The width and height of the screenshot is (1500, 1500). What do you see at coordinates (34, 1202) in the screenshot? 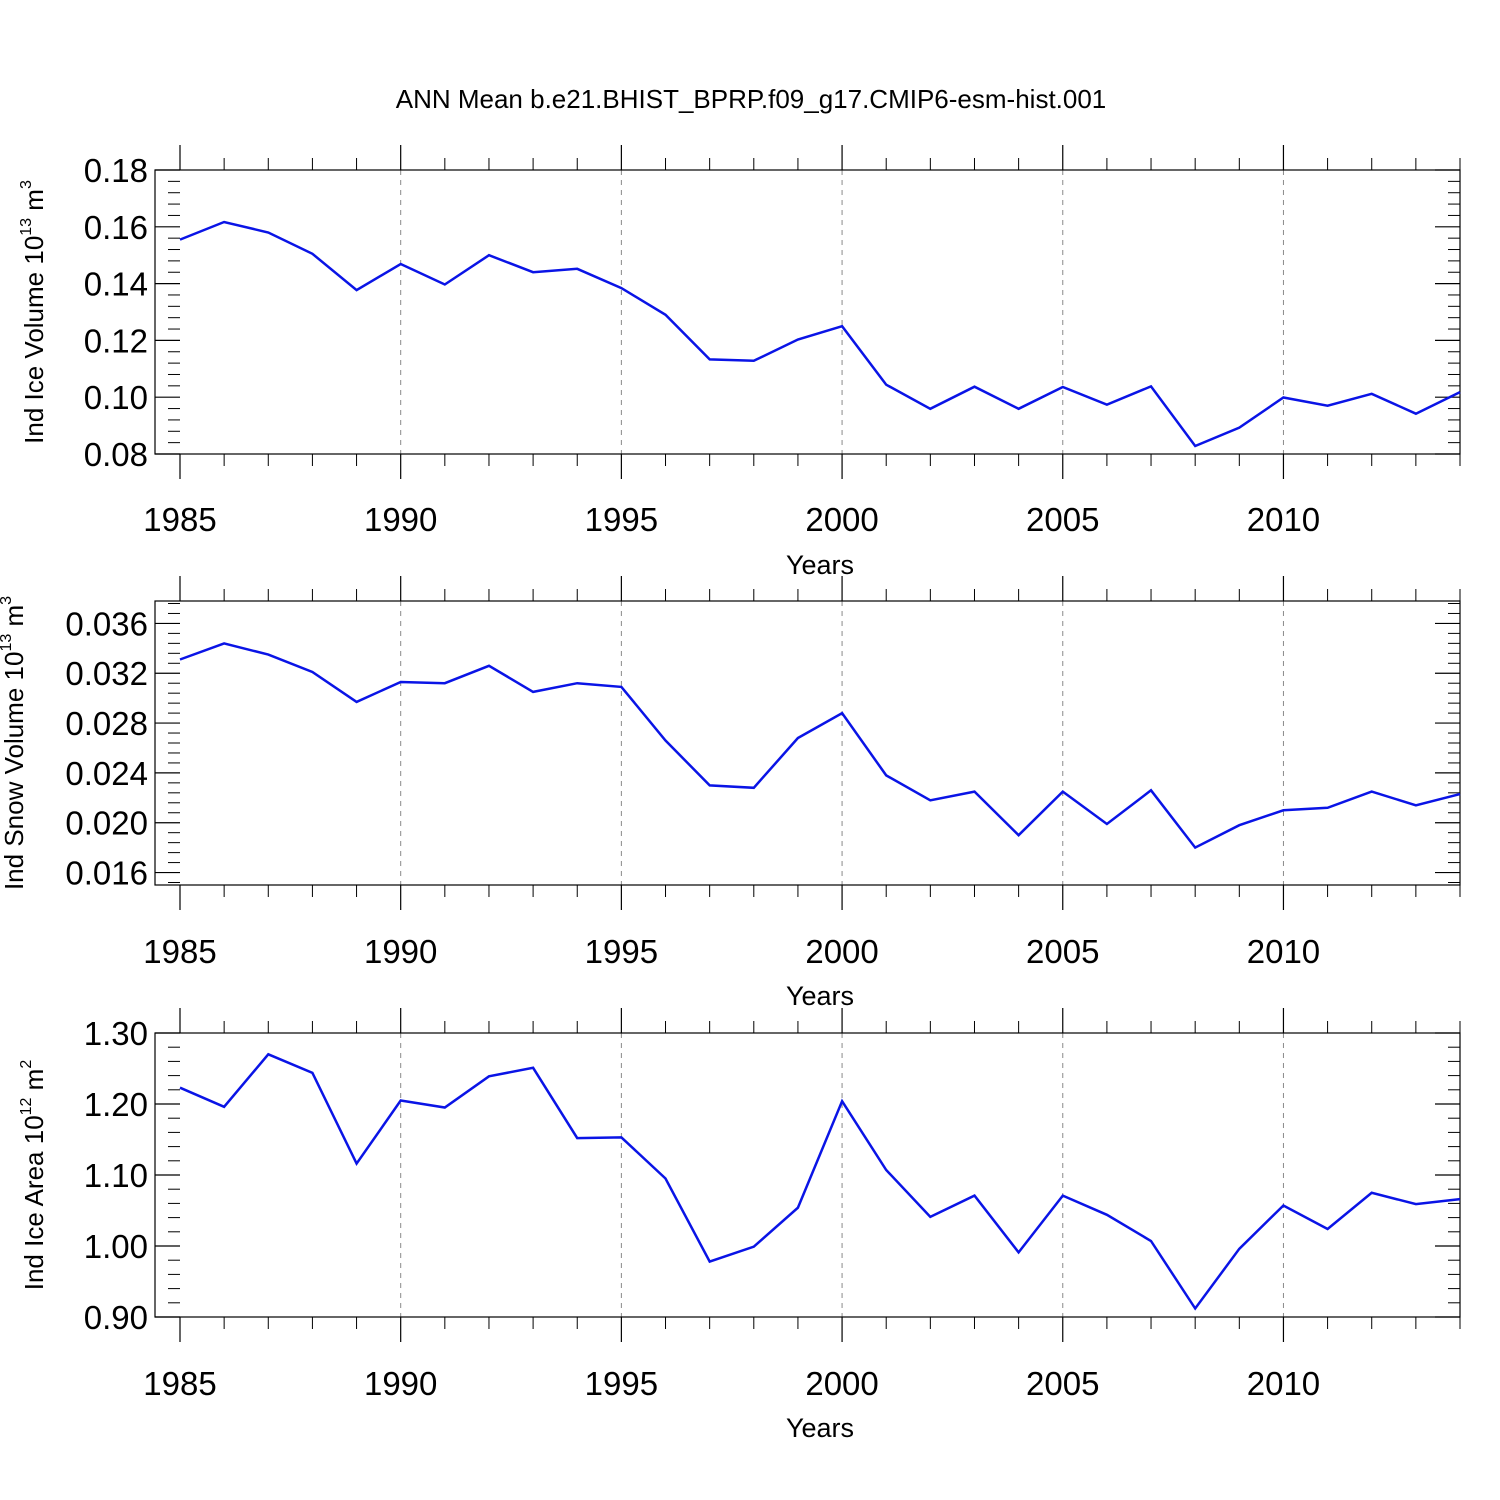
I see `y-axis-label-main: Ind Ice Area 10` at bounding box center [34, 1202].